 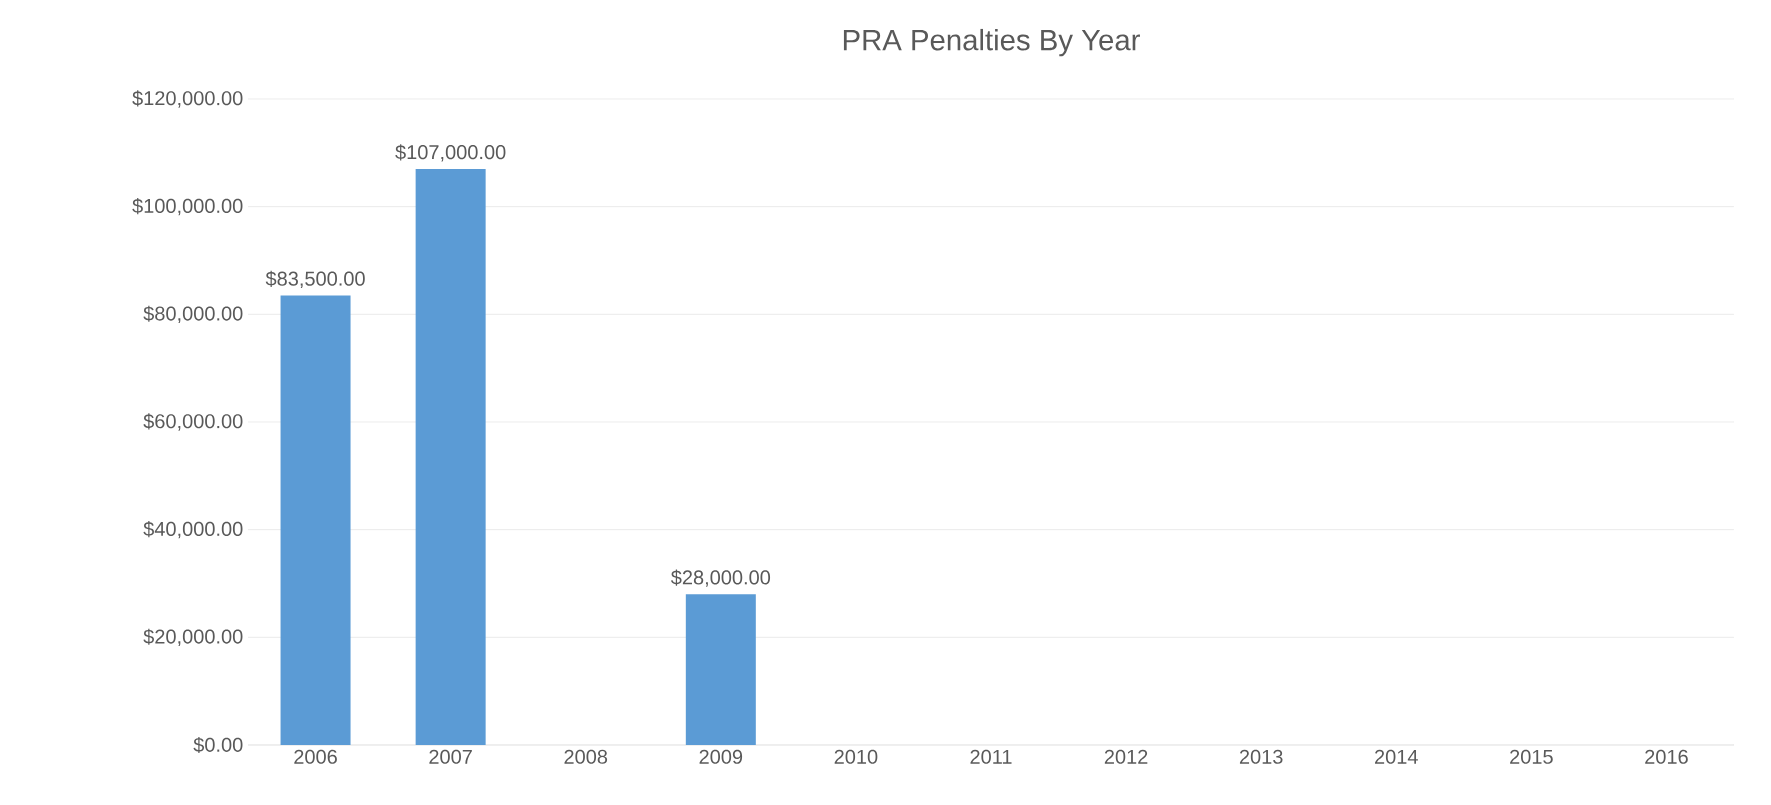 I want to click on data-label: $83,500.00, so click(x=315, y=279).